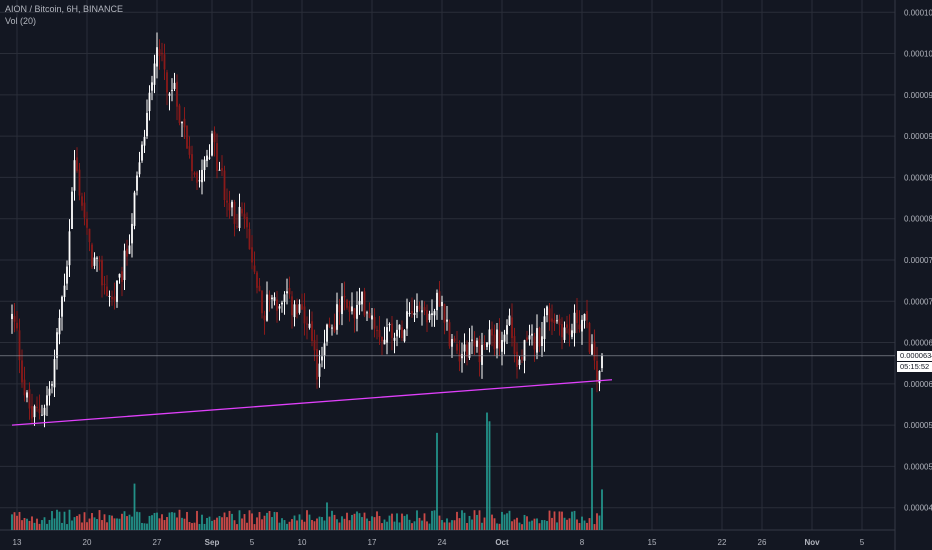  Describe the element at coordinates (252, 542) in the screenshot. I see `x-tick-label: 5` at that location.